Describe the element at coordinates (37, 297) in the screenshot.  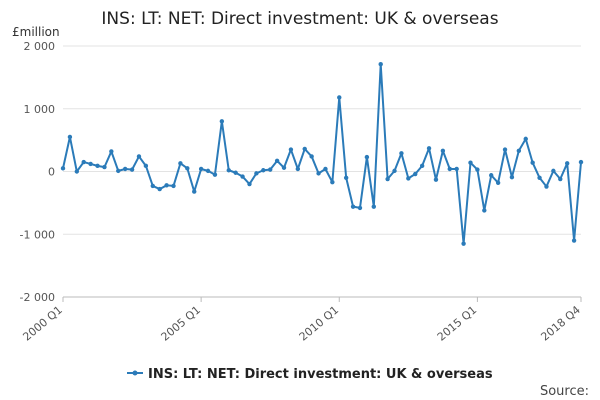
I see `y-tick-label: -2 000` at that location.